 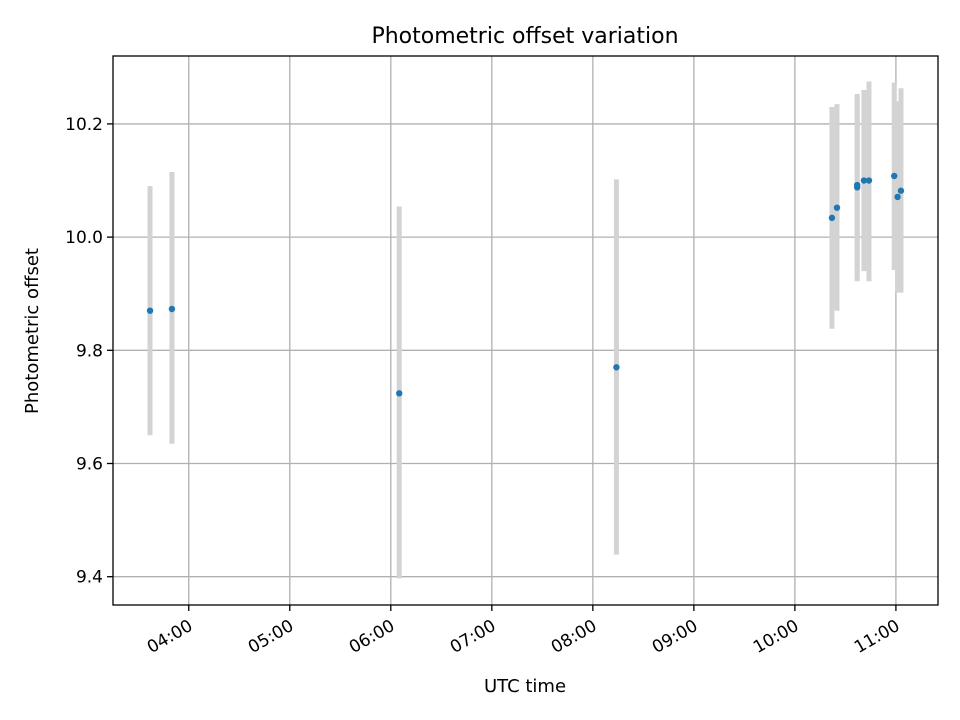 What do you see at coordinates (877, 637) in the screenshot?
I see `x-tick-label: 11:00` at bounding box center [877, 637].